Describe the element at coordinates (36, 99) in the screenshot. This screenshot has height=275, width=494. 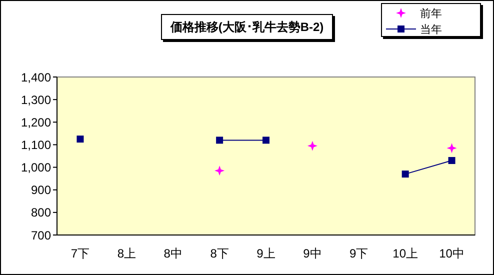
I see `y-tick-label: 1,300` at that location.